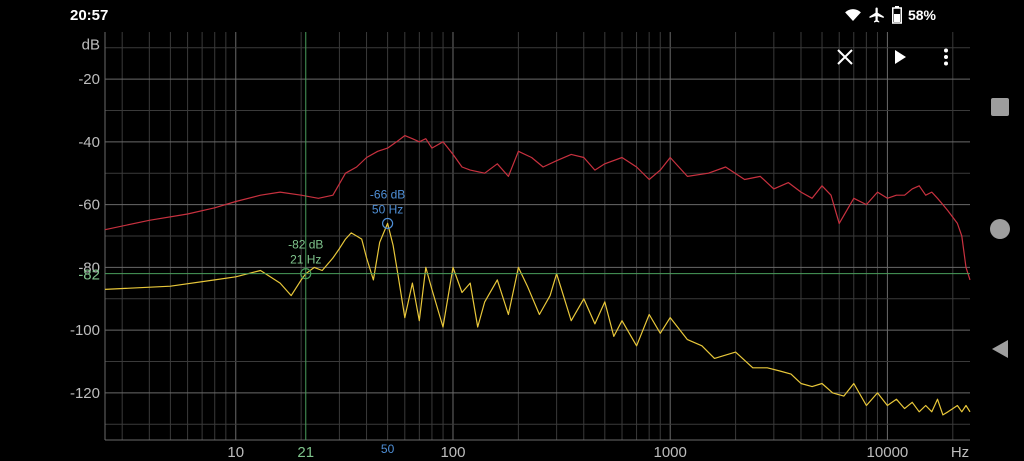 Image resolution: width=1024 pixels, height=461 pixels. What do you see at coordinates (85, 393) in the screenshot?
I see `y-tick-label: -120` at bounding box center [85, 393].